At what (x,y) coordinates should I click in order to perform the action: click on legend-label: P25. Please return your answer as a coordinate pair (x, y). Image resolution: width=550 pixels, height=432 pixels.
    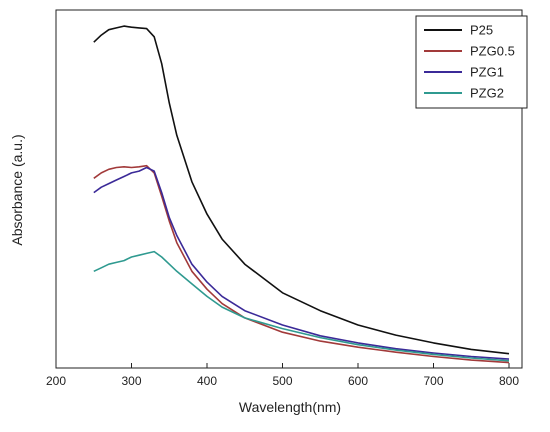
    Looking at the image, I should click on (481, 30).